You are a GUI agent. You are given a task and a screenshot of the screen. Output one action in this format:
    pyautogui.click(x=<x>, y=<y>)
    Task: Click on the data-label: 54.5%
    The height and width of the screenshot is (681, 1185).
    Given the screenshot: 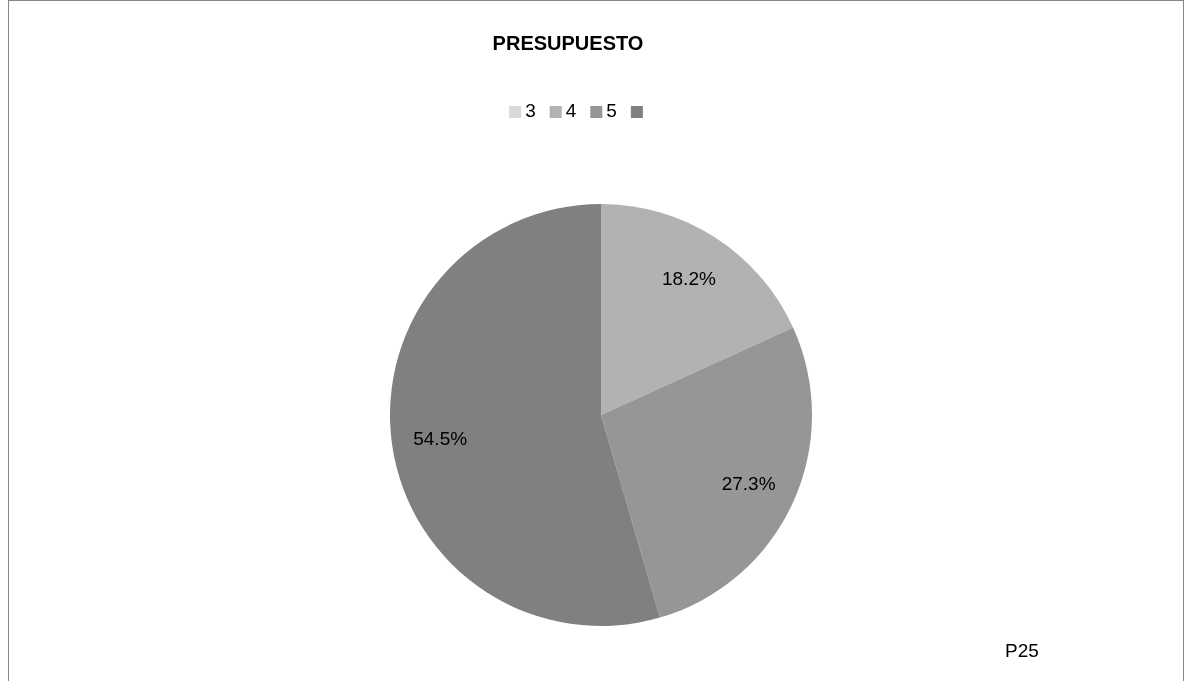 What is the action you would take?
    pyautogui.click(x=440, y=438)
    